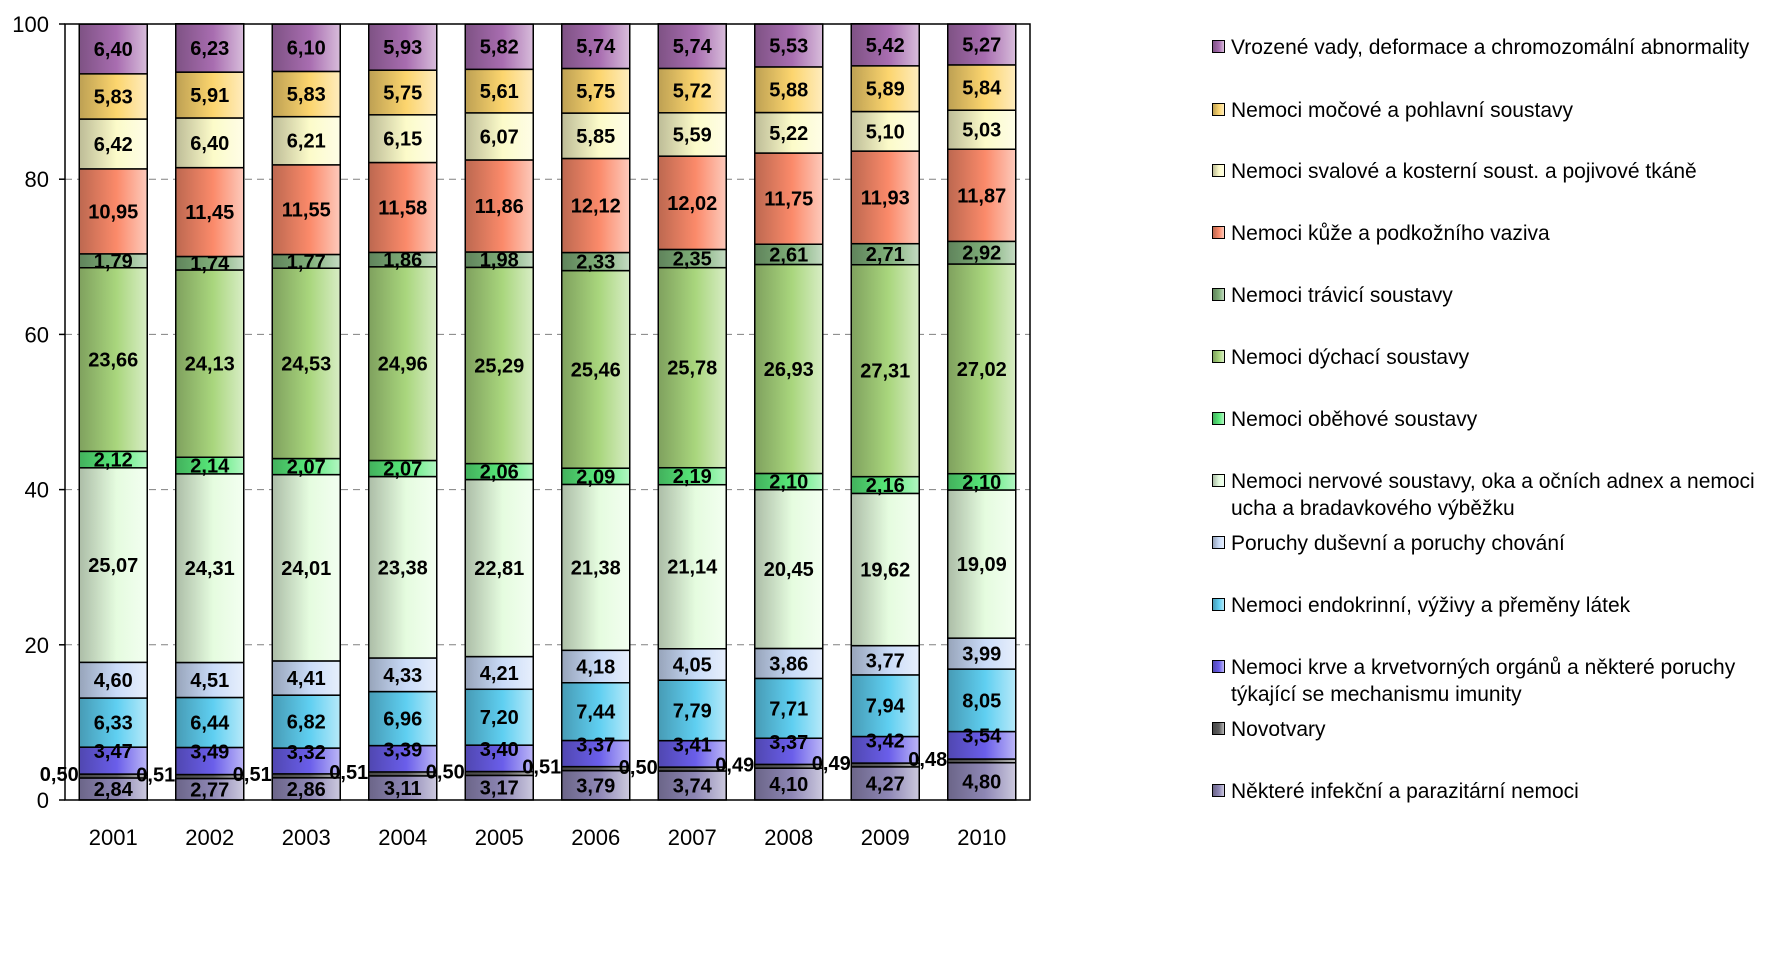  I want to click on data-label: 4,80, so click(981, 782).